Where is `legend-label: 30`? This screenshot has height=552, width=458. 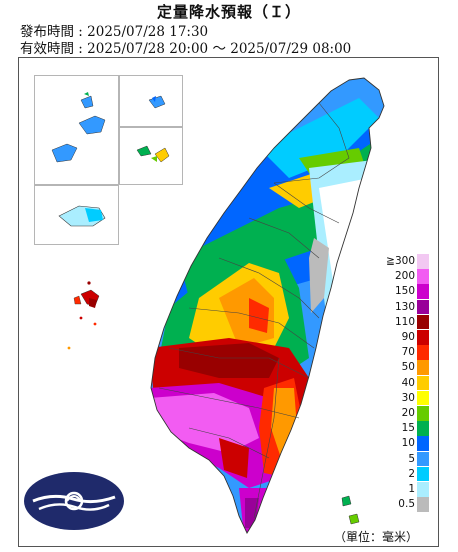
legend-label: 30 is located at coordinates (408, 397).